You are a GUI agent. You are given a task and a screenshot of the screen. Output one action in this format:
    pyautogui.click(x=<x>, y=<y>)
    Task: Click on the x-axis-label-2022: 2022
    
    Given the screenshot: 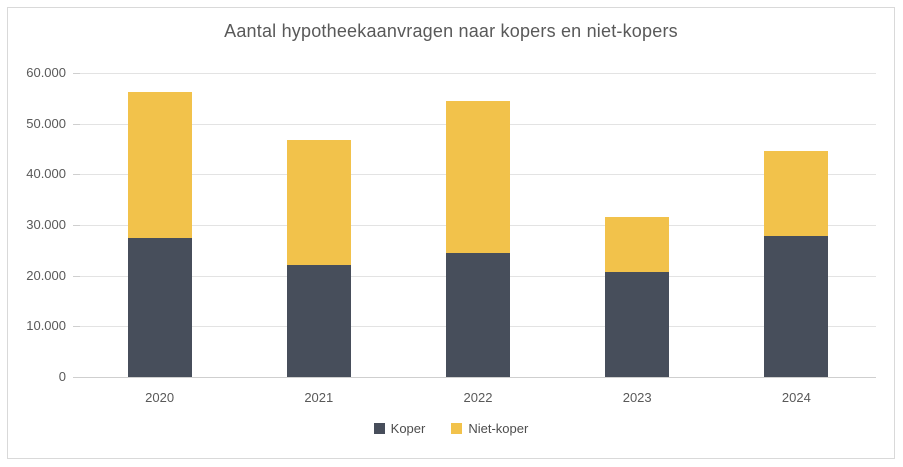 What is the action you would take?
    pyautogui.click(x=478, y=397)
    